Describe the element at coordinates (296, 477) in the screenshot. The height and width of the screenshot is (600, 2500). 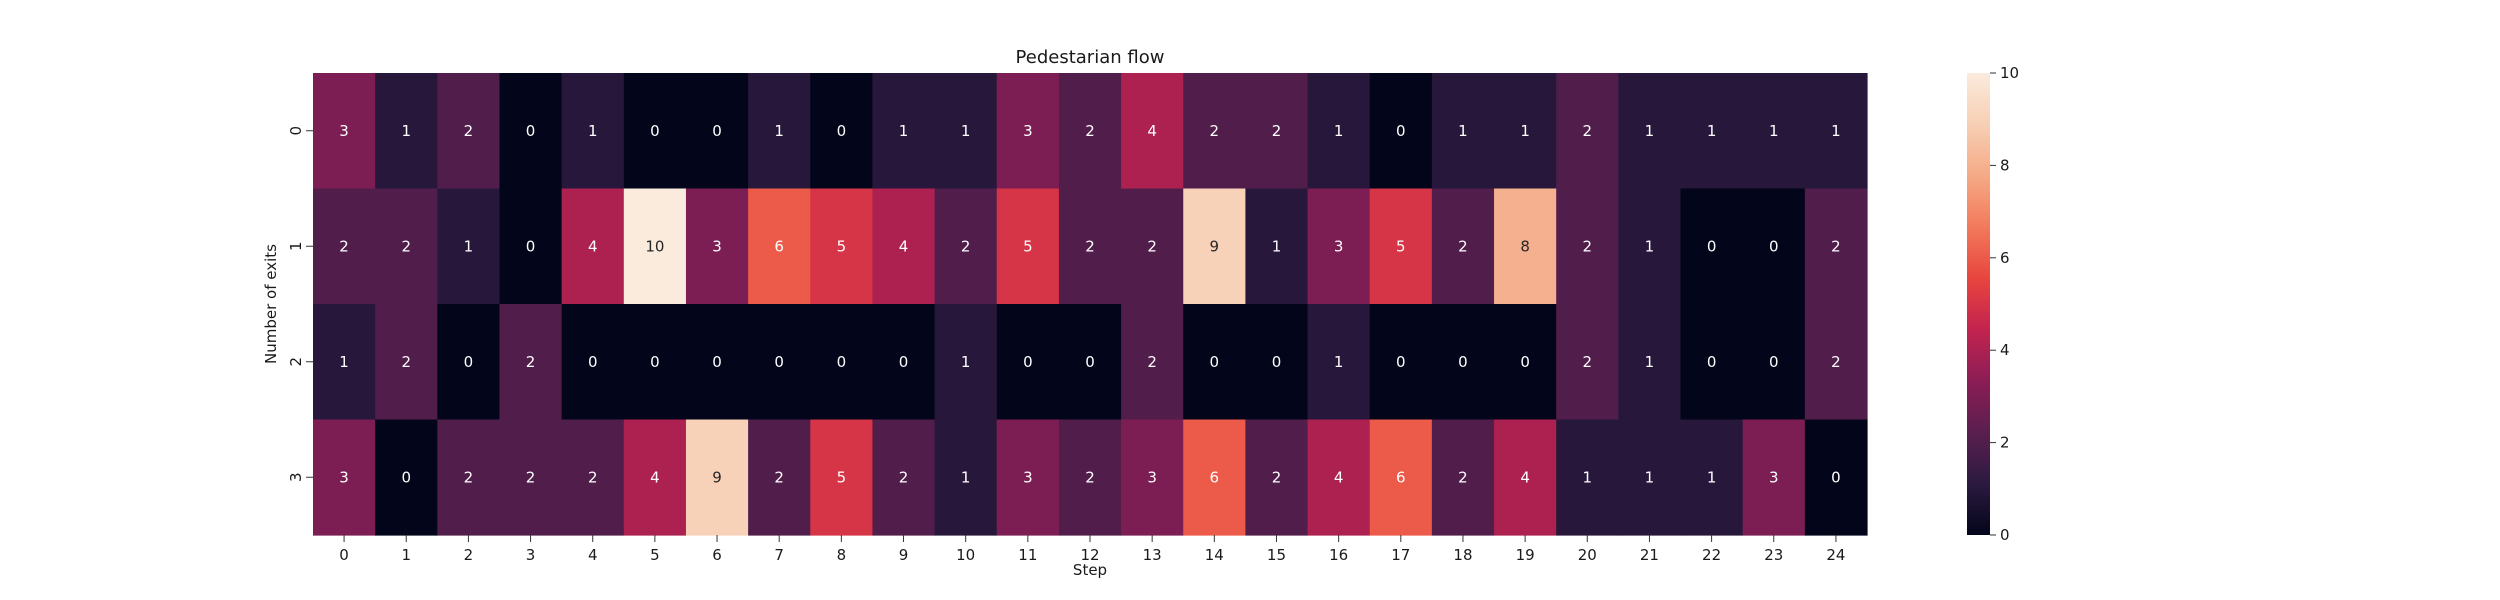
I see `y-tick-label: 3` at that location.